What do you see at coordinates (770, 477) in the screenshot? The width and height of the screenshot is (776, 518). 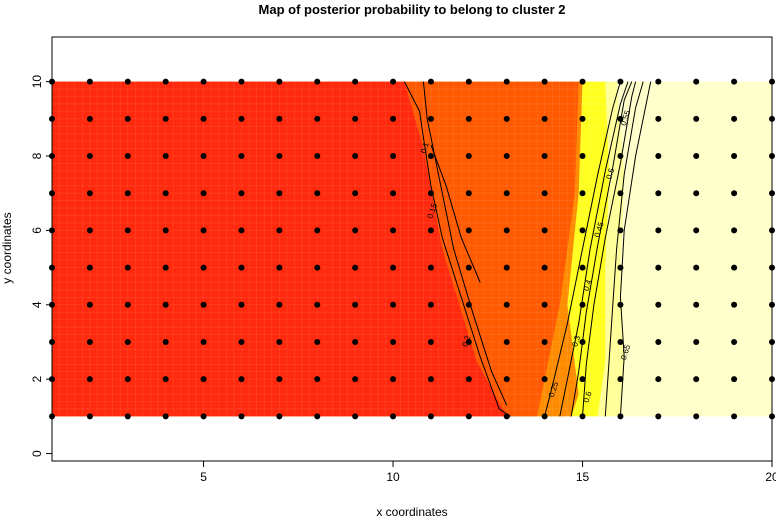 I see `x-tick-label: 20` at bounding box center [770, 477].